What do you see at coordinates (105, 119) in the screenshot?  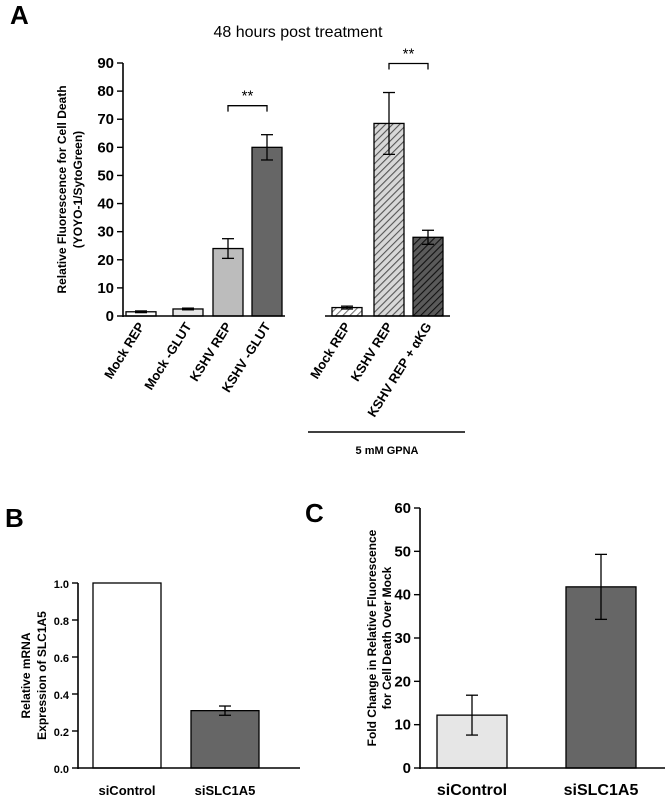 I see `y-tick-label: 70` at bounding box center [105, 119].